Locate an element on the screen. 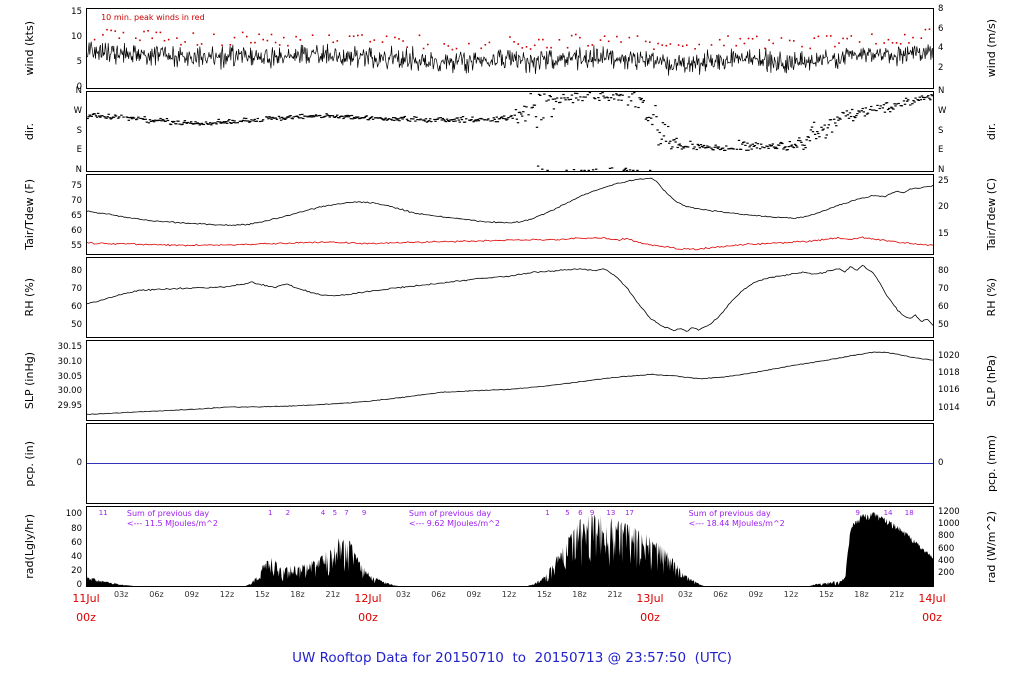 The width and height of the screenshot is (1024, 700). temp-right-ticks: 15 20 25 is located at coordinates (958, 214).